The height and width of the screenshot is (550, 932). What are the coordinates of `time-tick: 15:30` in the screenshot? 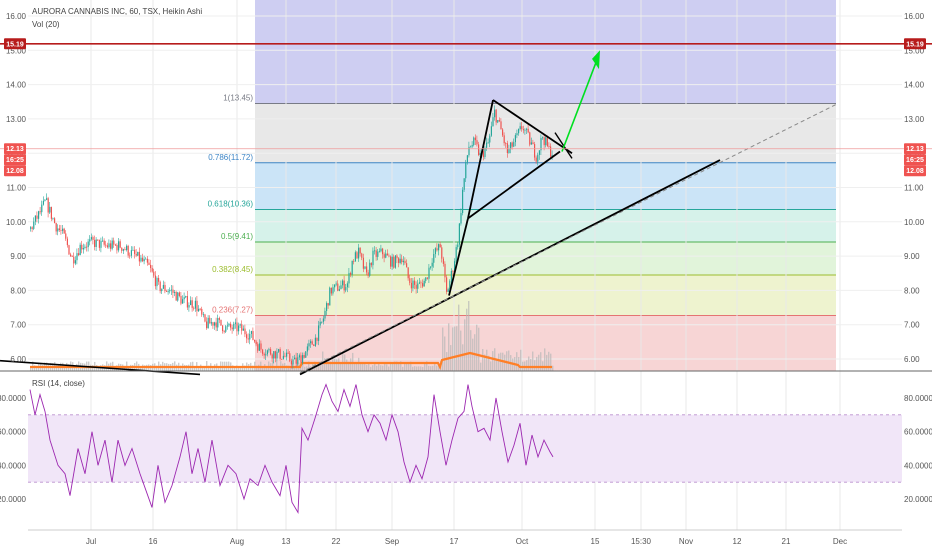 It's located at (641, 541).